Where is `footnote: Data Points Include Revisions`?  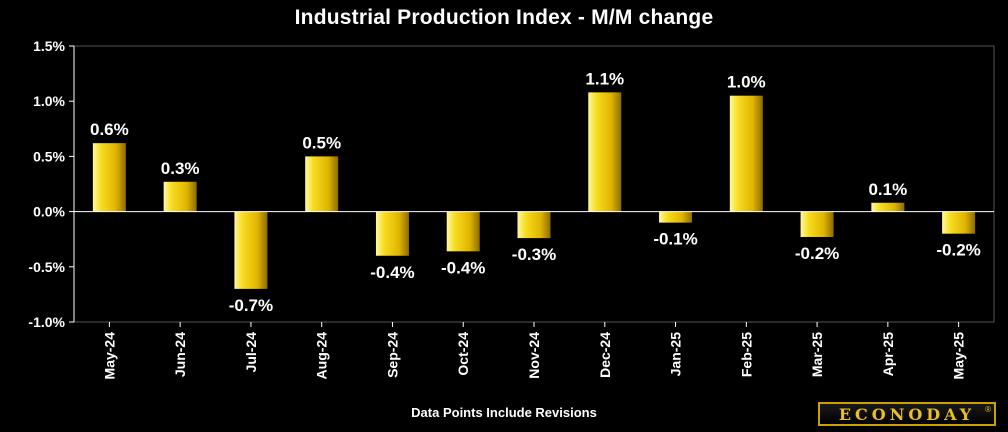 footnote: Data Points Include Revisions is located at coordinates (504, 412).